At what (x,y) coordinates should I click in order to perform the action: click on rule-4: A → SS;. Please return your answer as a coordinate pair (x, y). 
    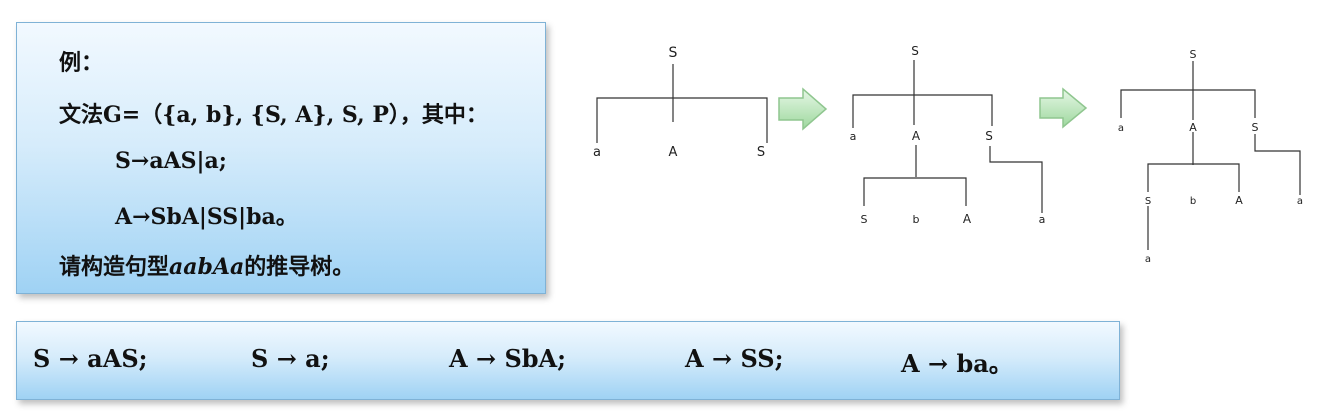
    Looking at the image, I should click on (734, 358).